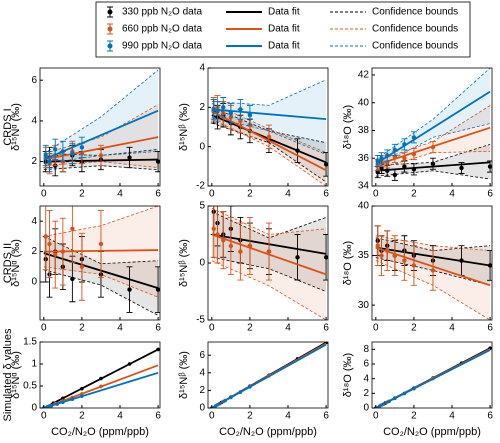  Describe the element at coordinates (364, 75) in the screenshot. I see `y-tick-label: 42` at that location.